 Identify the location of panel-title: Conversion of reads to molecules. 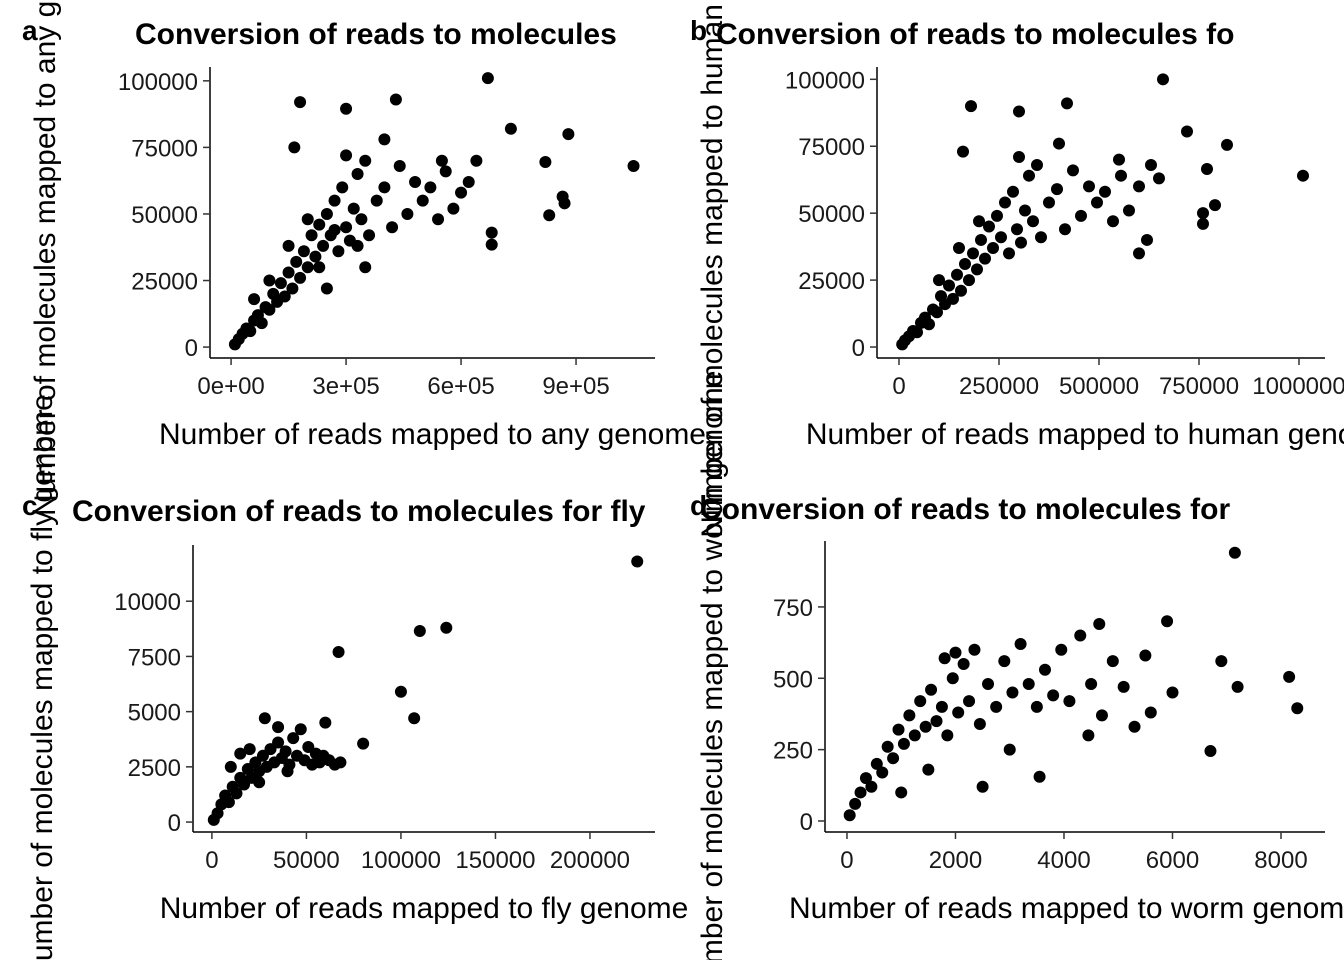
(376, 34).